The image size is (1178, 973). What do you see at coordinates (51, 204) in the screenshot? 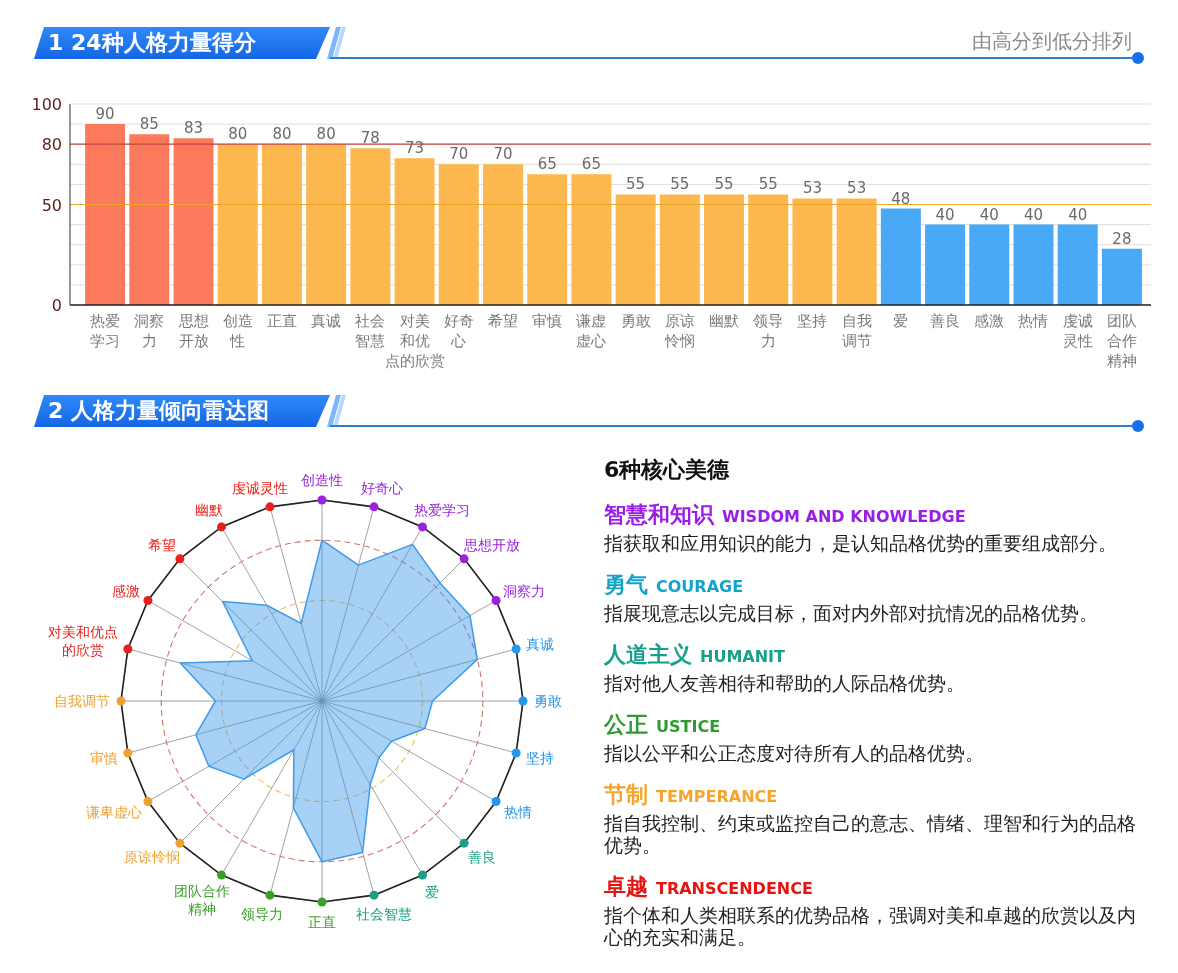
I see `y-tick-label: 50` at bounding box center [51, 204].